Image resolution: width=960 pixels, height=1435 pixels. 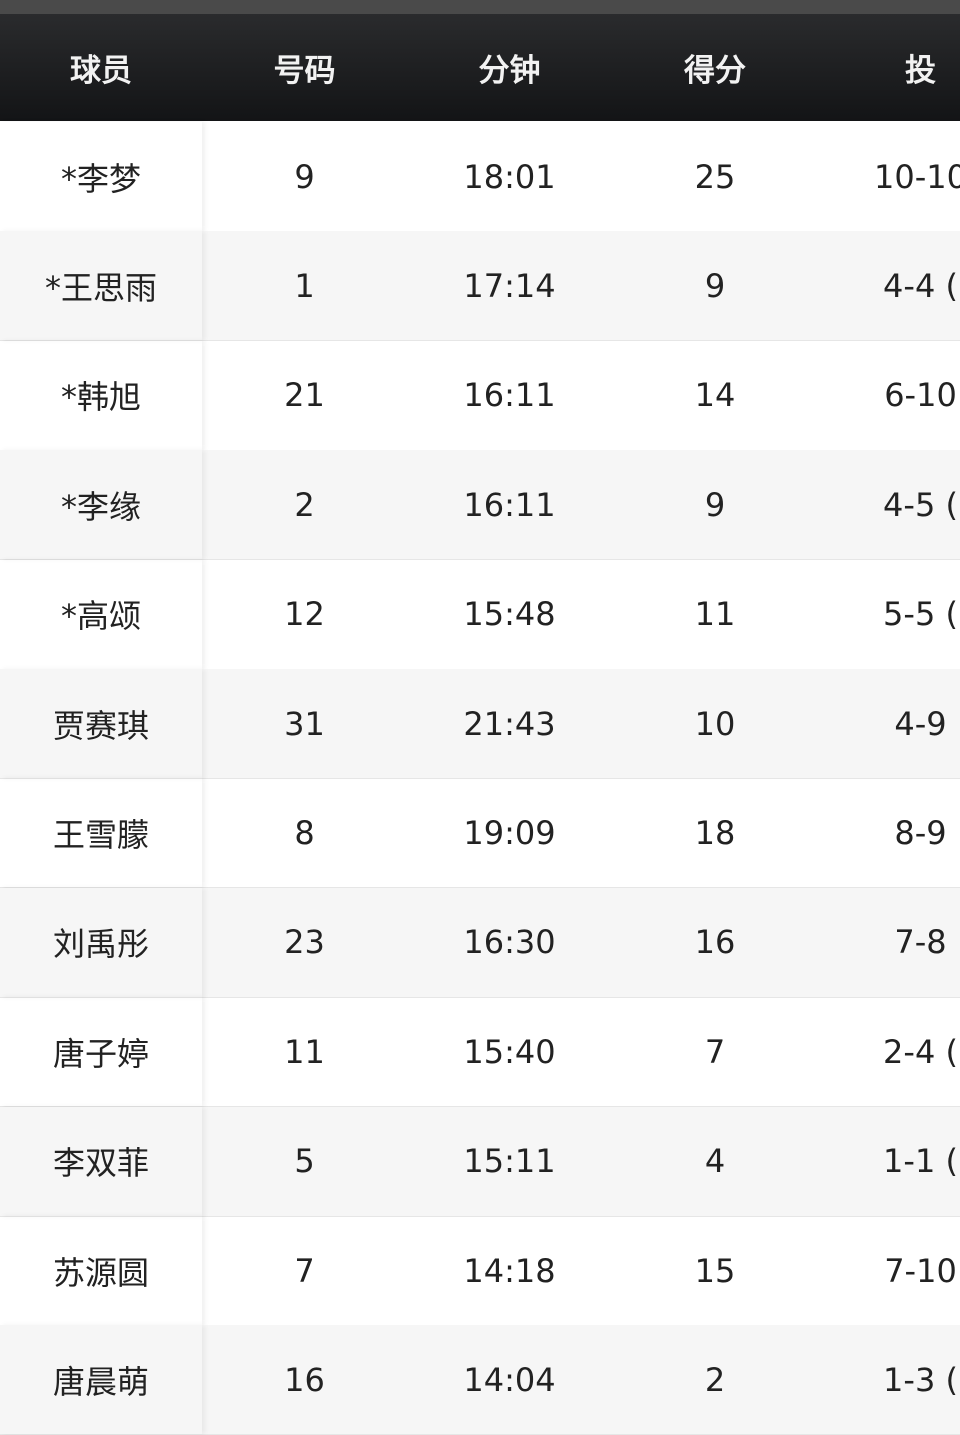 I want to click on stat-cell: 15:48, so click(x=509, y=614).